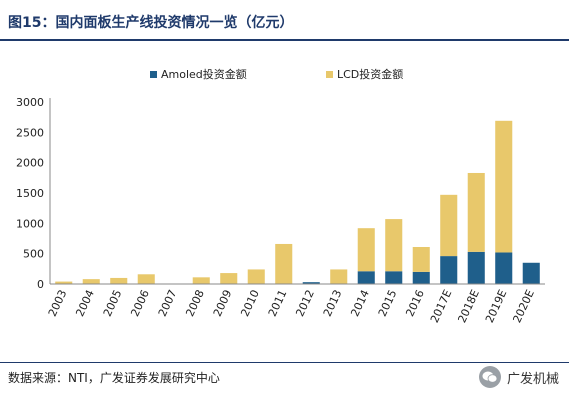  Describe the element at coordinates (223, 303) in the screenshot. I see `x-tick-label: 2009` at that location.